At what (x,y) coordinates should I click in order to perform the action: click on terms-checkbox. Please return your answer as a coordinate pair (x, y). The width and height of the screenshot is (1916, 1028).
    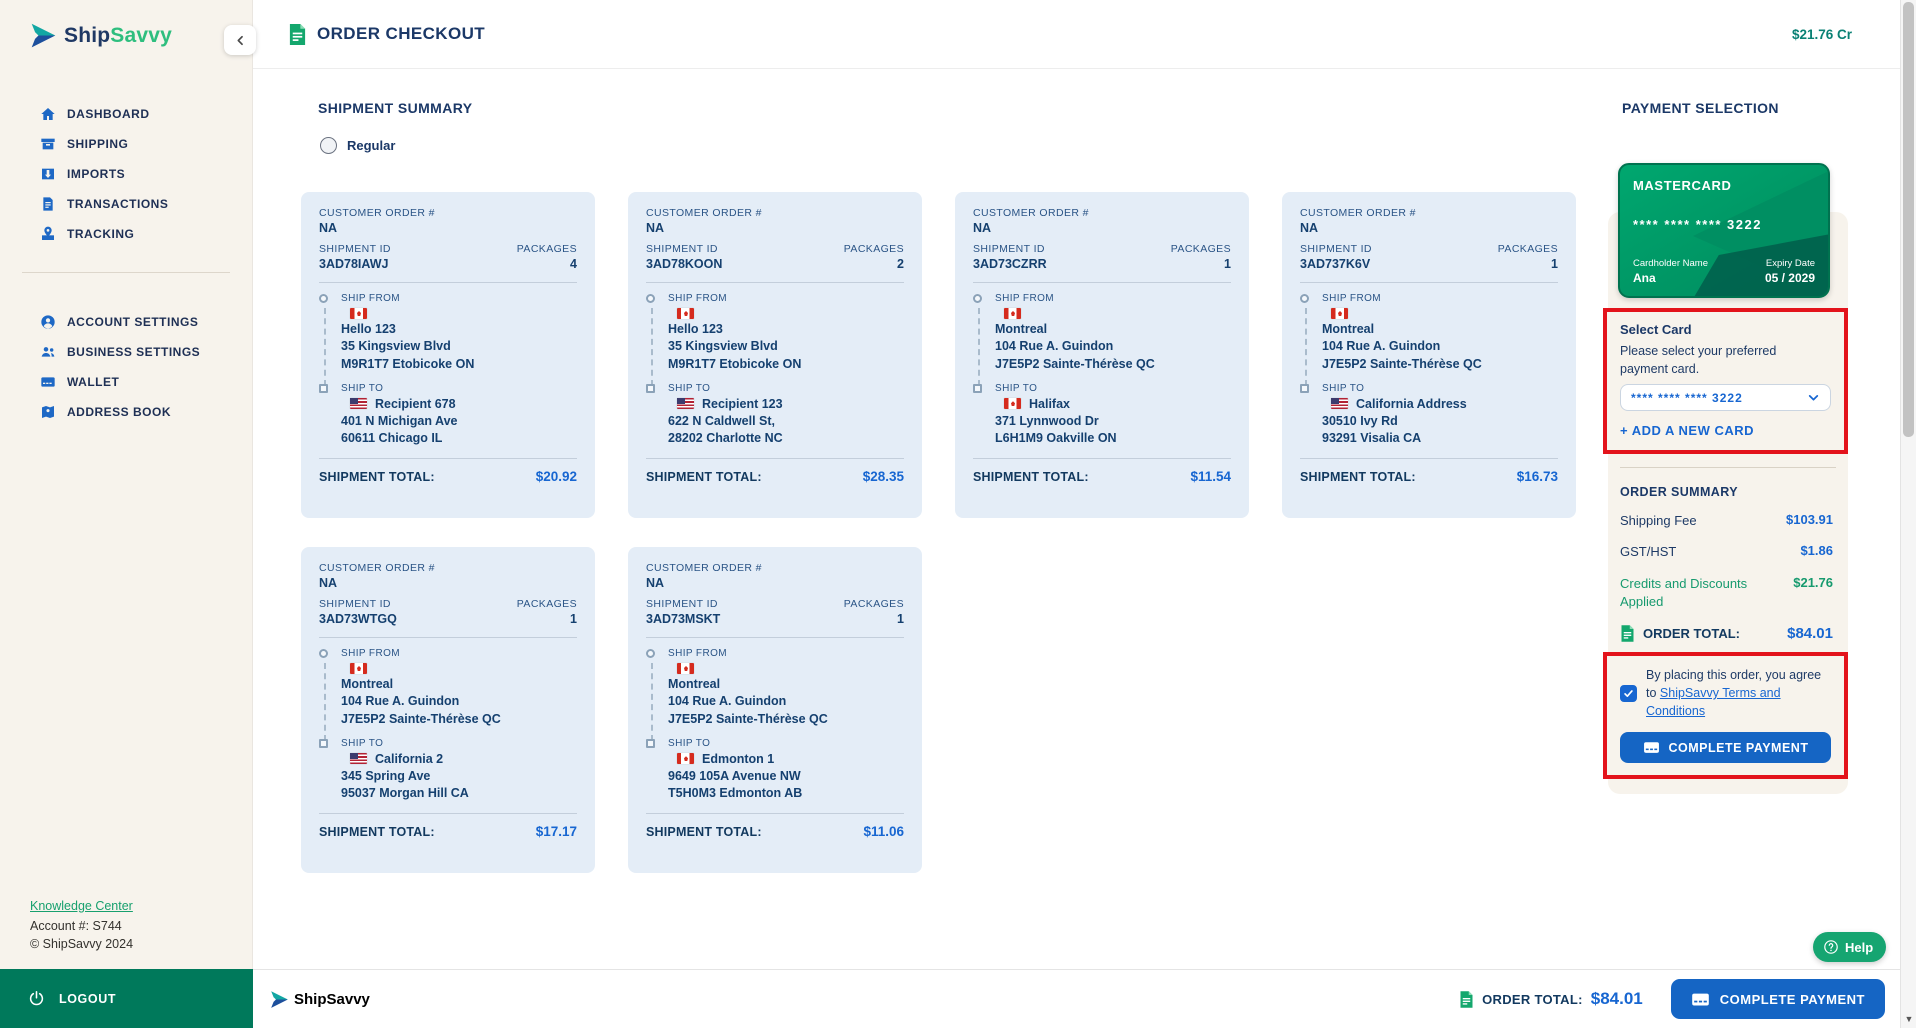
    Looking at the image, I should click on (1628, 693).